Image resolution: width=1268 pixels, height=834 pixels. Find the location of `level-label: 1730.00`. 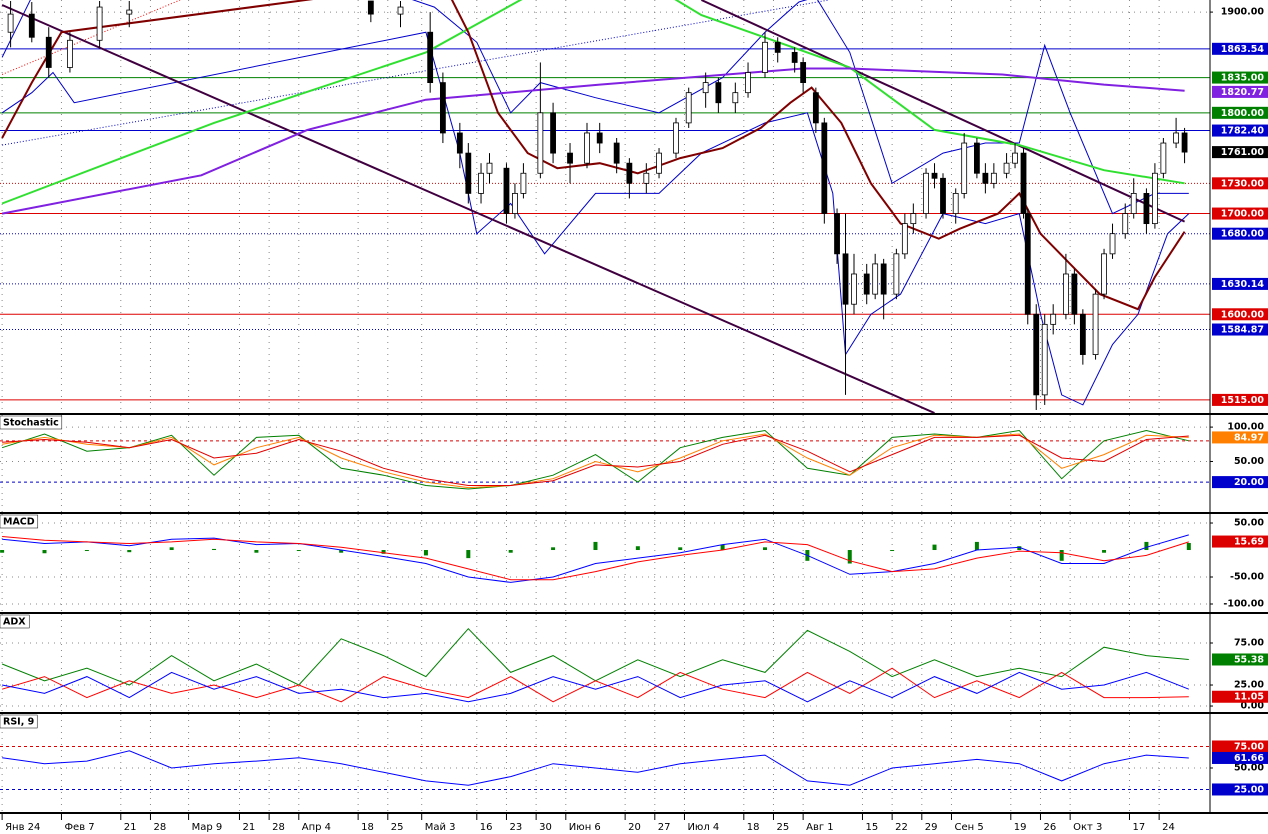

level-label: 1730.00 is located at coordinates (1243, 183).